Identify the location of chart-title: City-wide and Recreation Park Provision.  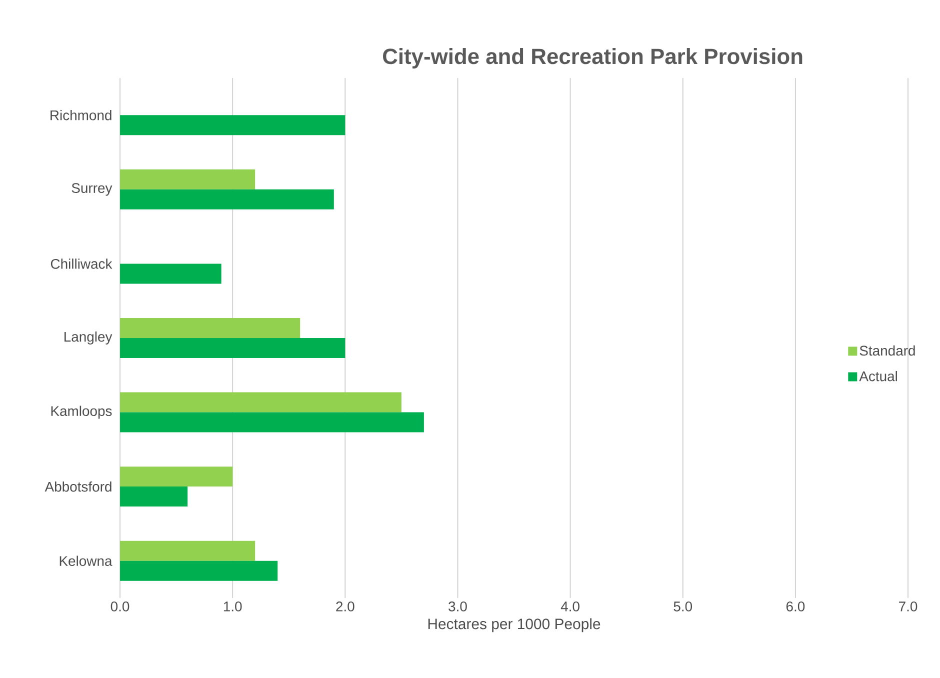
(592, 58).